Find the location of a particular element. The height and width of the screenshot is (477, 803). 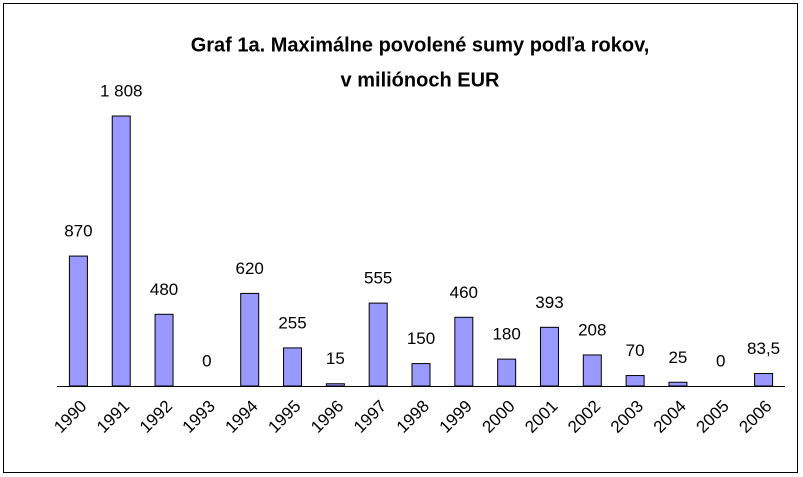

data-label: 25 is located at coordinates (677, 357).